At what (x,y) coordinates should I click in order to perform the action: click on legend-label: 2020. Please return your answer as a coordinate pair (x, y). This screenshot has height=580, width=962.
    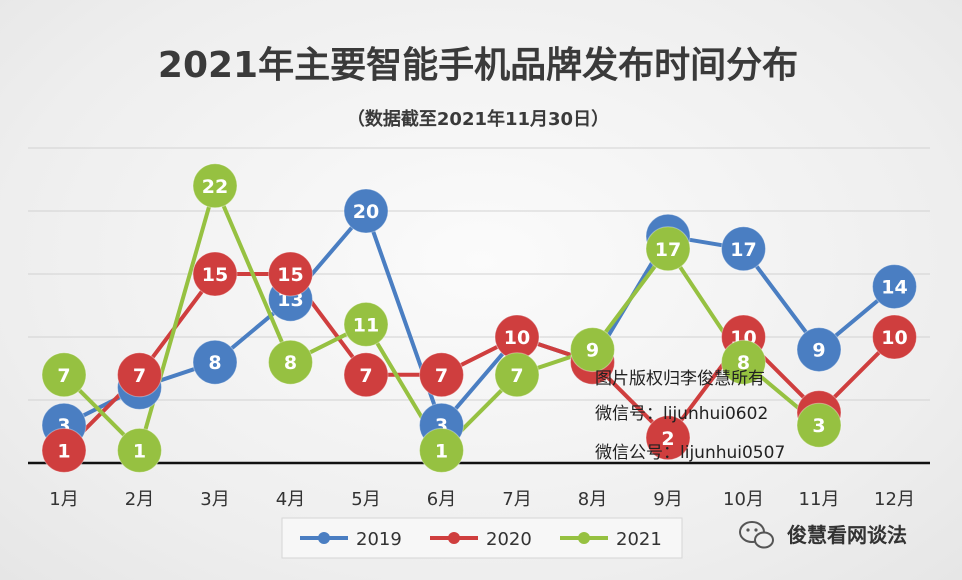
    Looking at the image, I should click on (509, 539).